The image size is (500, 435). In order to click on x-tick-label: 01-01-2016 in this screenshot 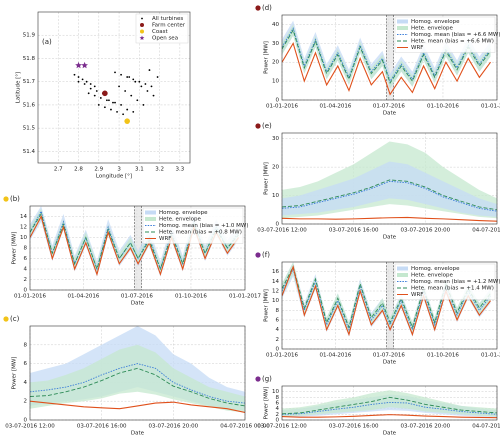, I will do `click(282, 107)`.